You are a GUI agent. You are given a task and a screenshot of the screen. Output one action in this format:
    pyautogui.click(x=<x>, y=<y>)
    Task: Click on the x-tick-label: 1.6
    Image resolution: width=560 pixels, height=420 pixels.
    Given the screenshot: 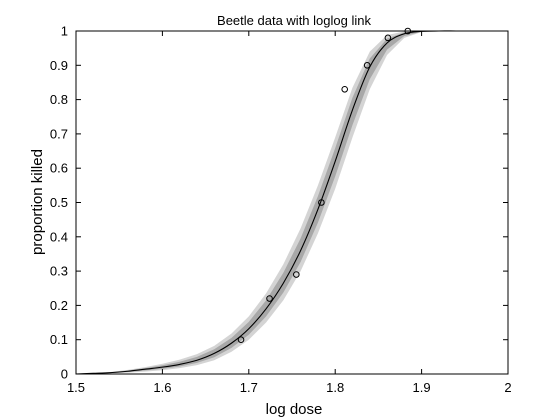 What is the action you would take?
    pyautogui.click(x=162, y=387)
    